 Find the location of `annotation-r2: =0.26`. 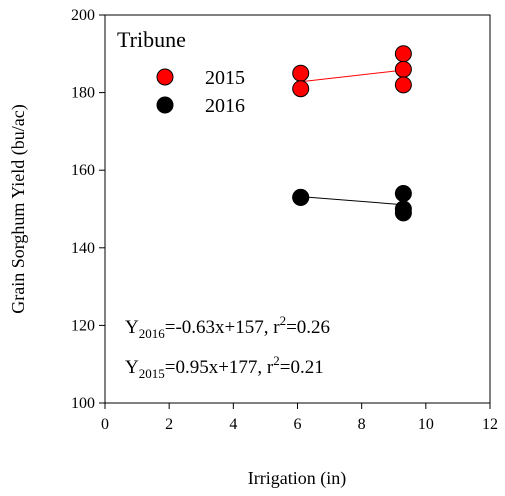

annotation-r2: =0.26 is located at coordinates (308, 327).